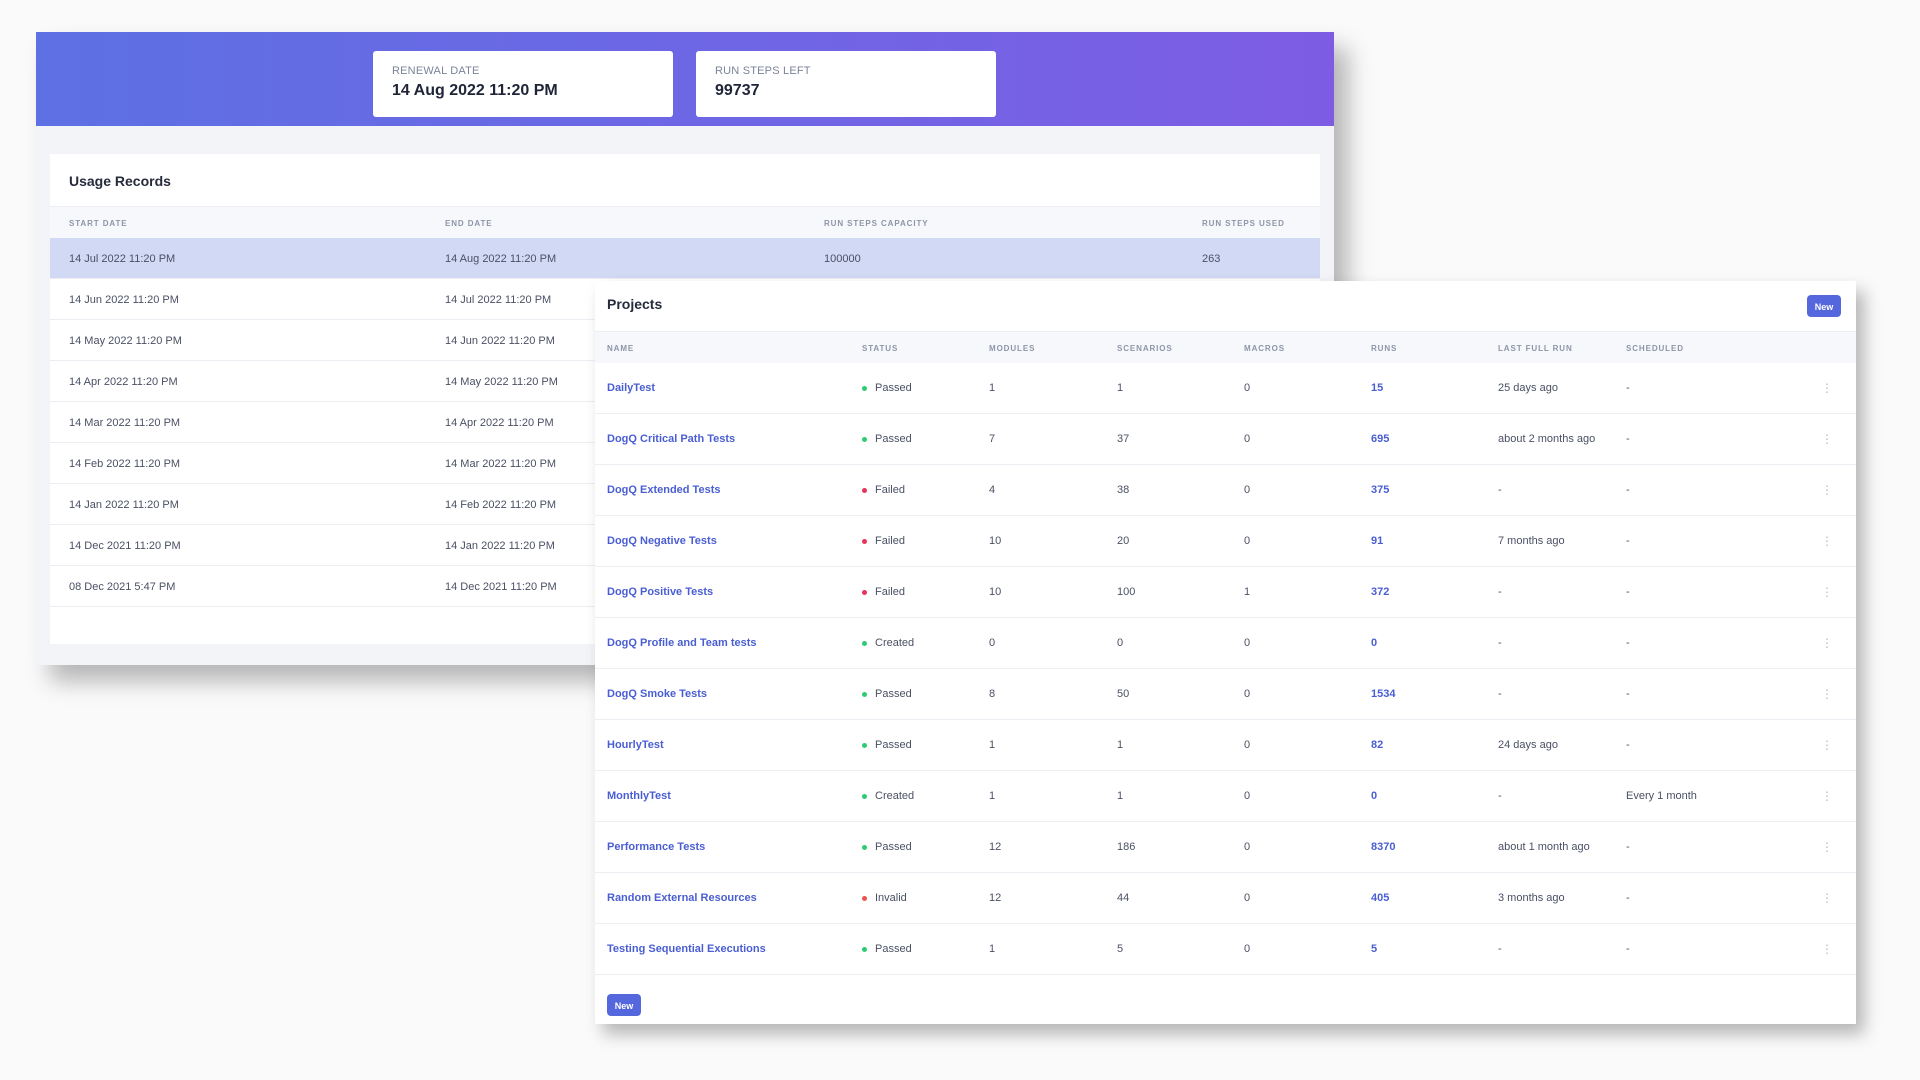 The image size is (1920, 1080). Describe the element at coordinates (846, 84) in the screenshot. I see `run-steps-left-card: RUN STEPS LEFT 99737` at that location.